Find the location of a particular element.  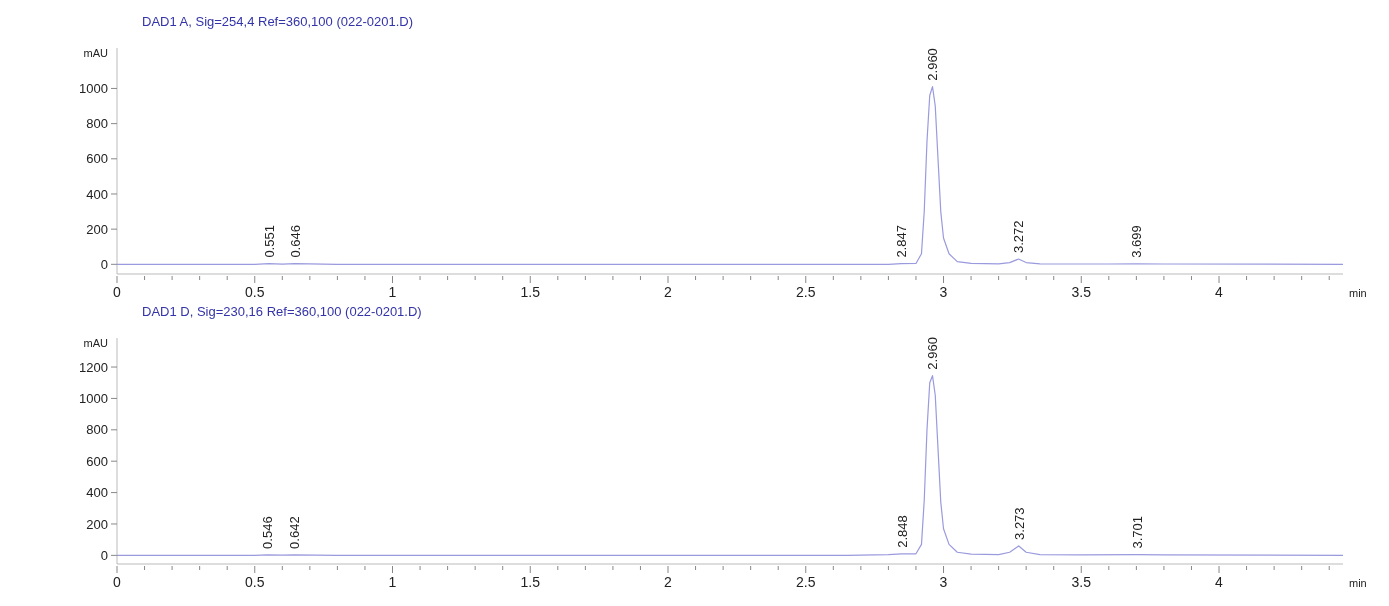

y-tick-label: 1200 is located at coordinates (93, 367).